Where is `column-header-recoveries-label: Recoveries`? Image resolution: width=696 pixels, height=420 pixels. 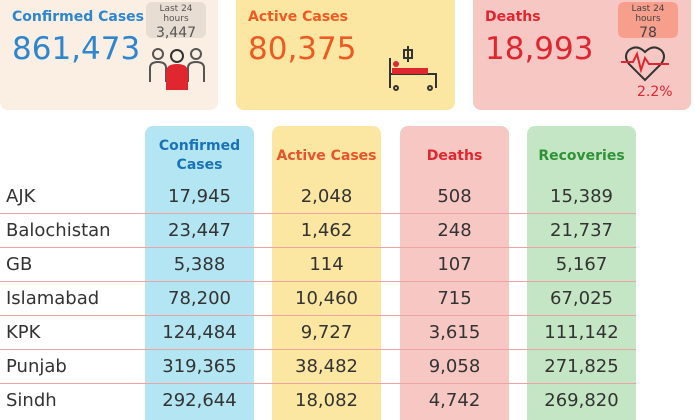
column-header-recoveries-label: Recoveries is located at coordinates (581, 155).